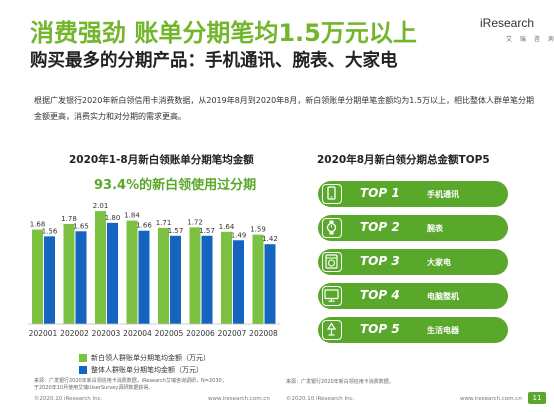 The width and height of the screenshot is (554, 412). Describe the element at coordinates (150, 358) in the screenshot. I see `legend-label-series-1: 新白领人群账单分期笔均金额（万元）` at that location.